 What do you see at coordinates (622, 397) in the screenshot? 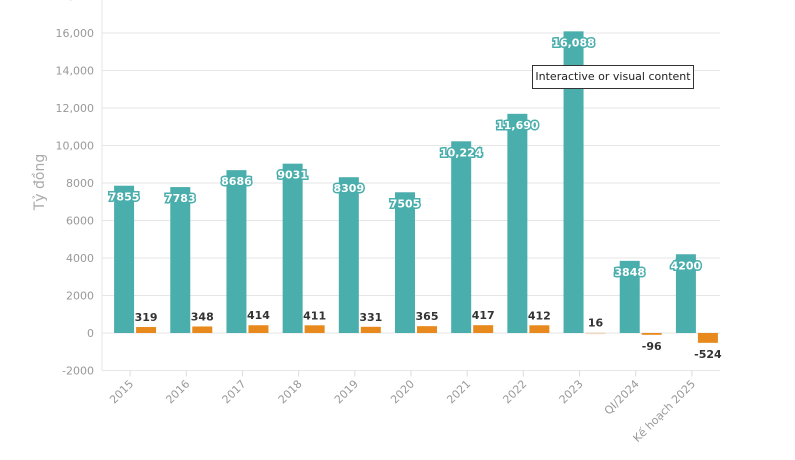
I see `x-tick-label: QI/2024` at bounding box center [622, 397].